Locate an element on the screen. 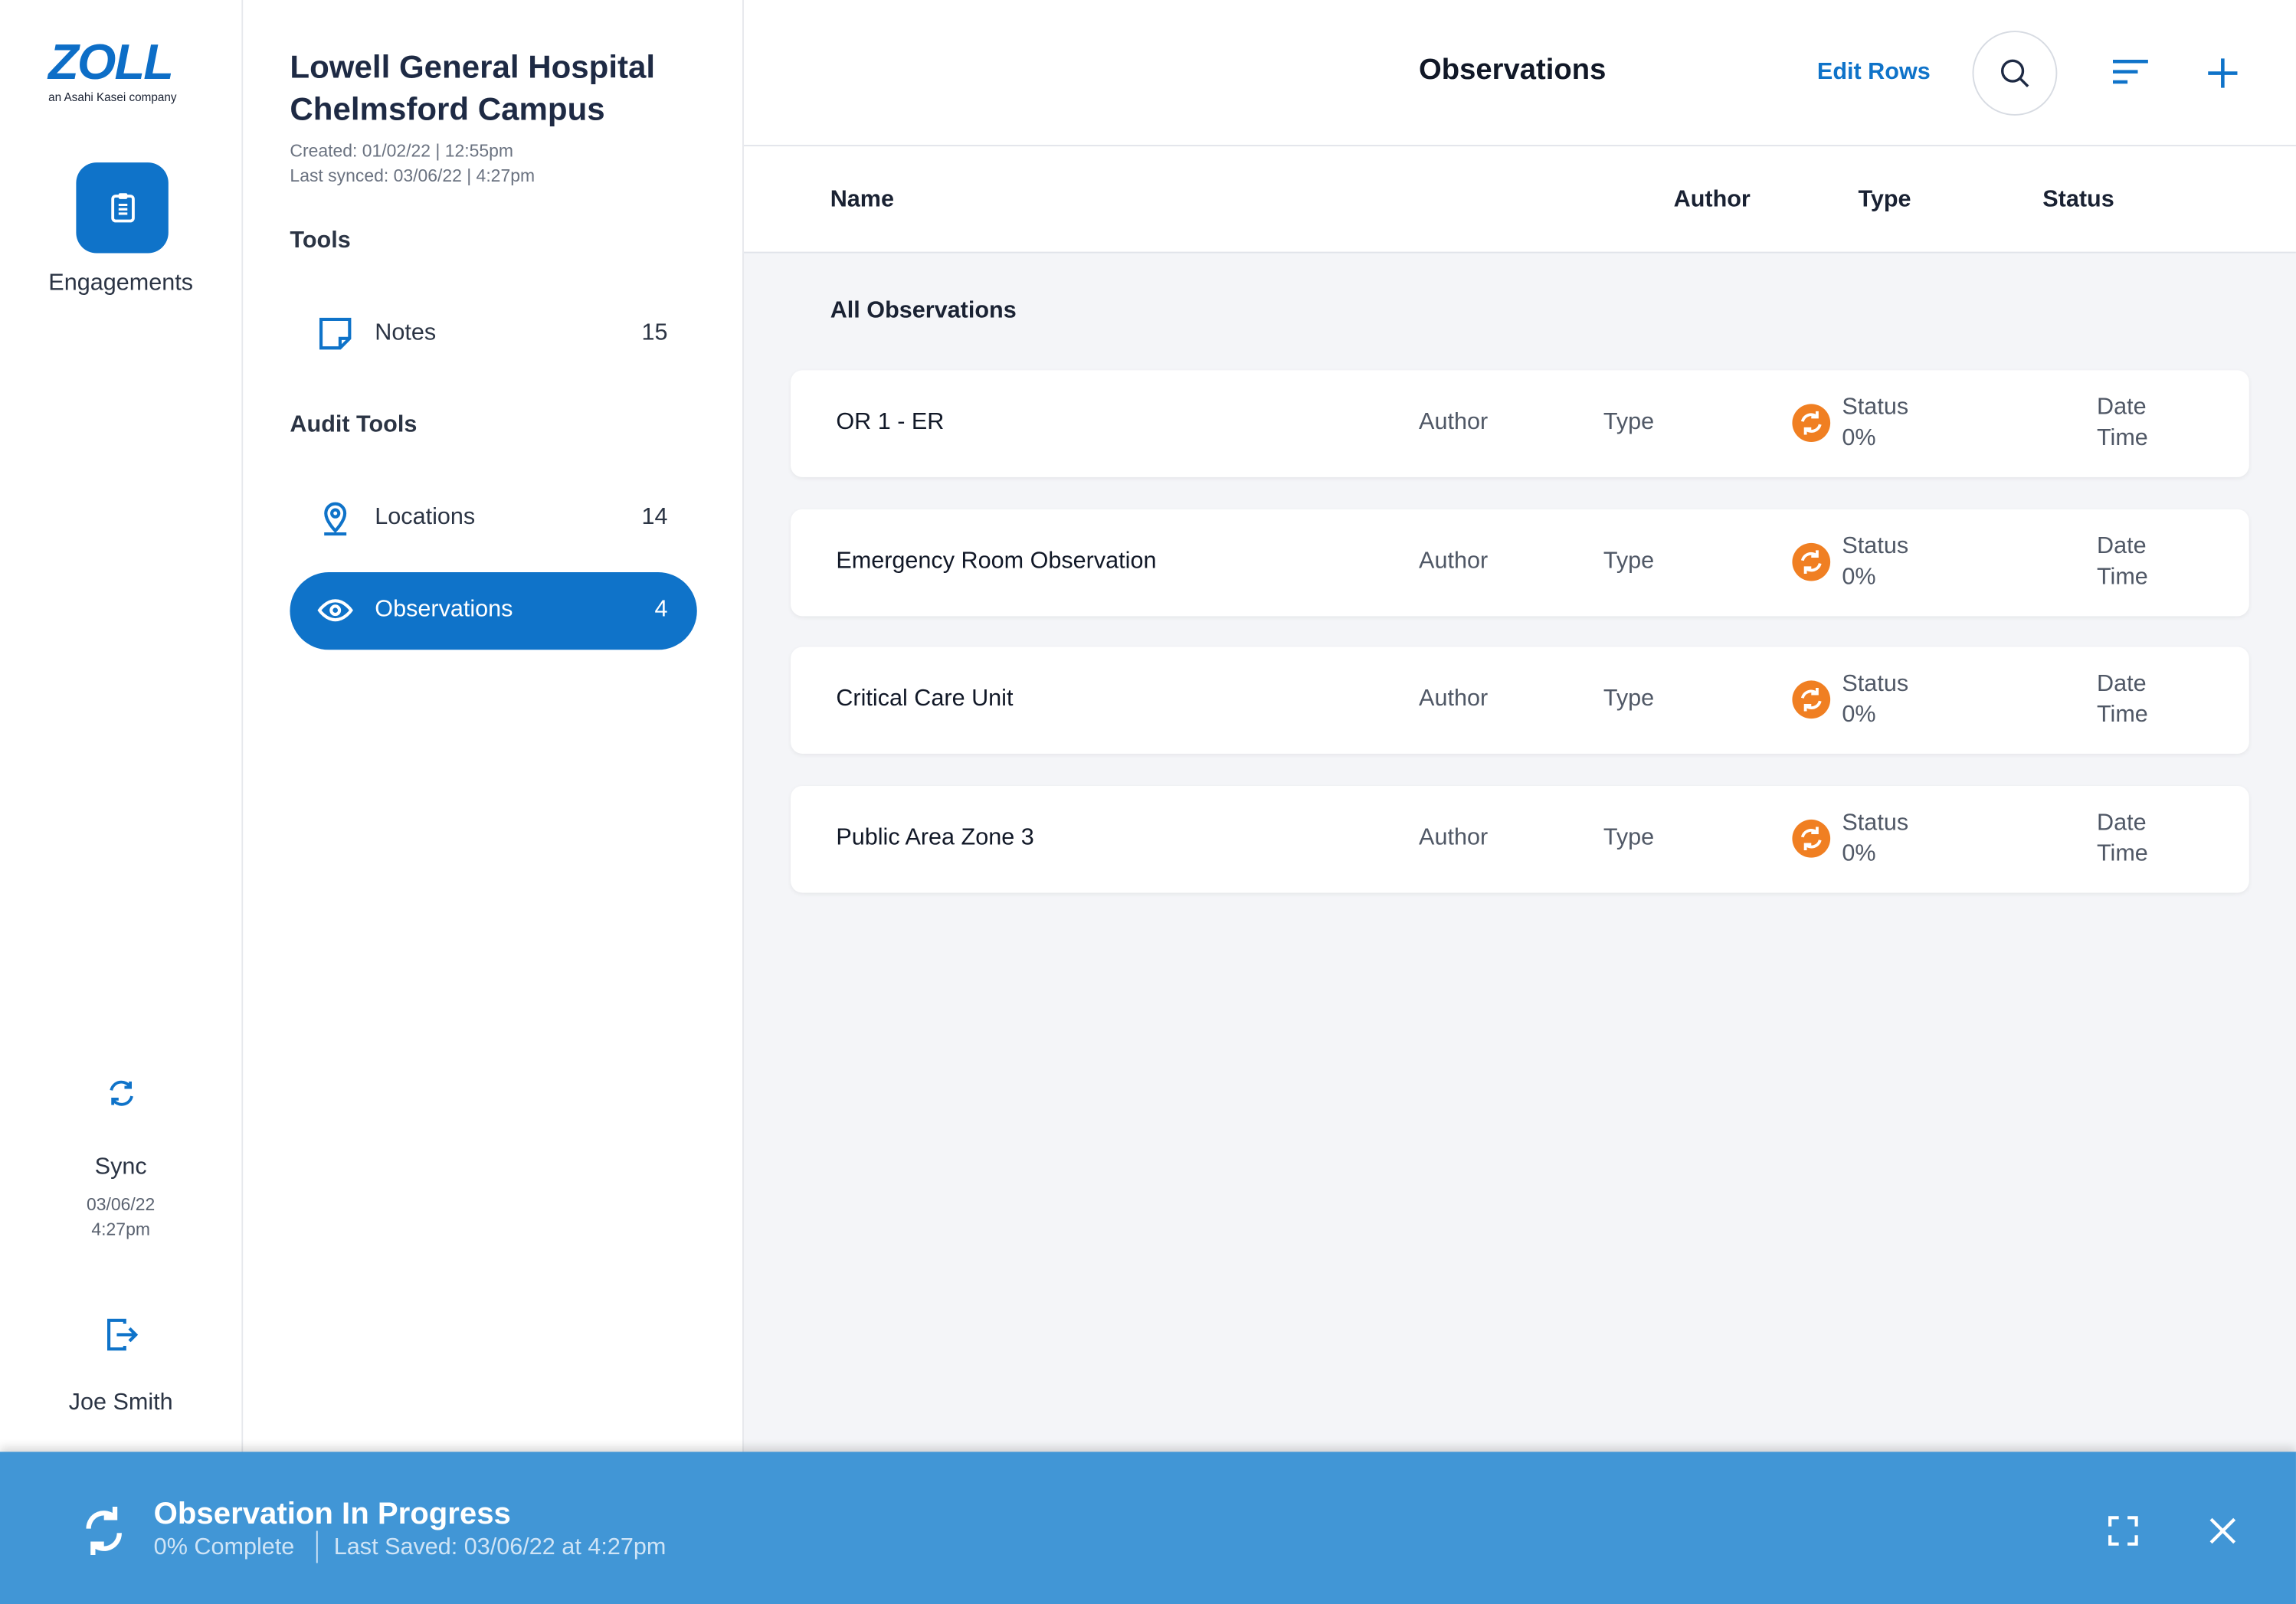  column-label: Author is located at coordinates (1712, 200).